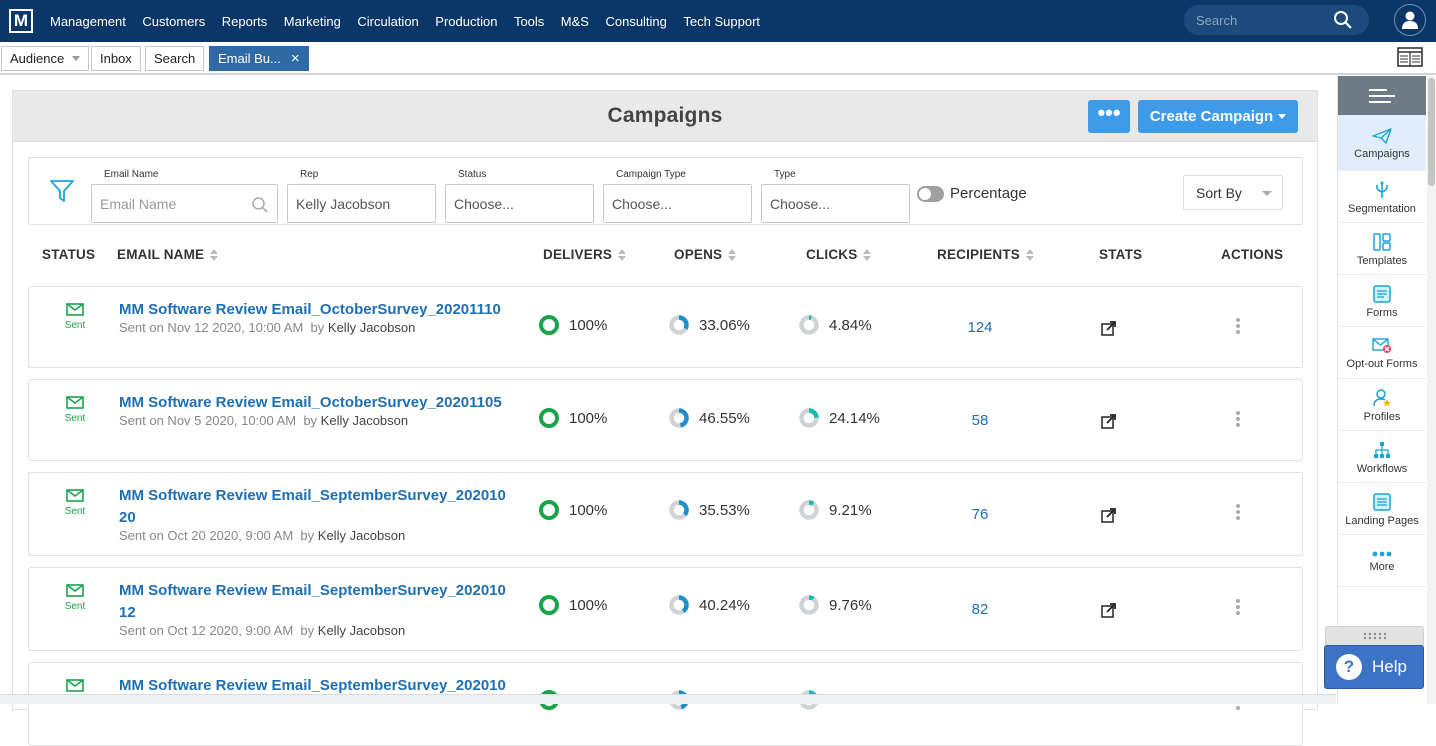 The height and width of the screenshot is (746, 1436). I want to click on delivers-value: 100%, so click(588, 325).